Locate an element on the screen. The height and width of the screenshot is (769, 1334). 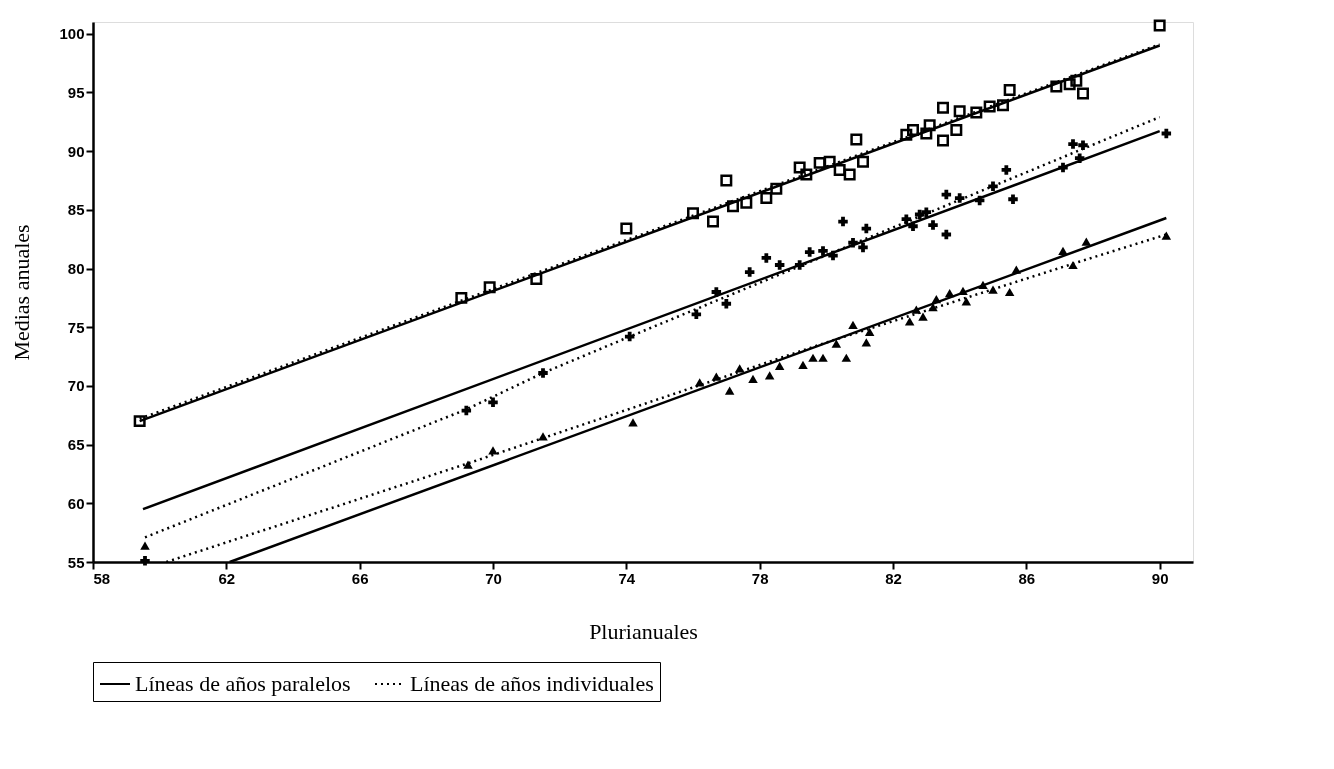
legend-label: Líneas de años paralelos is located at coordinates (243, 683).